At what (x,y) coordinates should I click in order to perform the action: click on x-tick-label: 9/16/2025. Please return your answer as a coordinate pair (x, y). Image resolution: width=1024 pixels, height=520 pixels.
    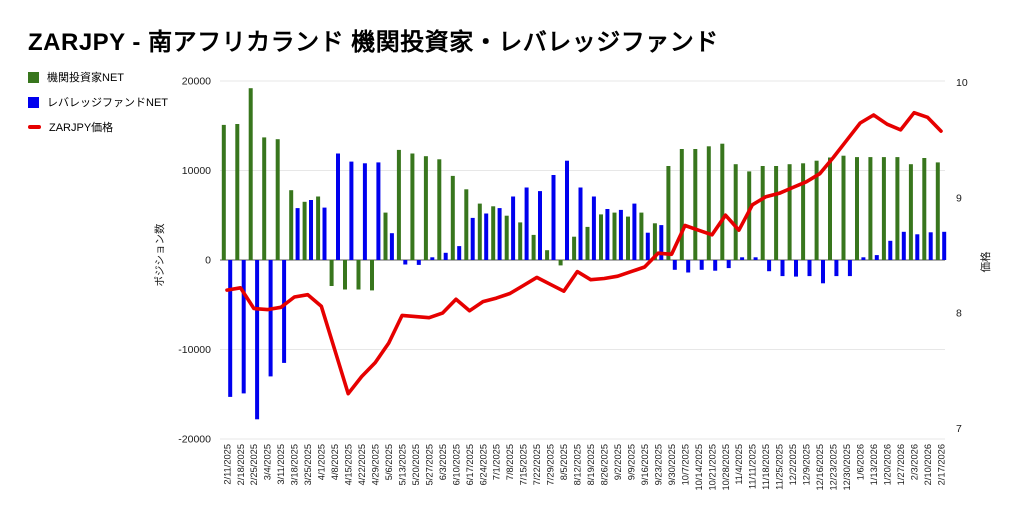
    Looking at the image, I should click on (645, 464).